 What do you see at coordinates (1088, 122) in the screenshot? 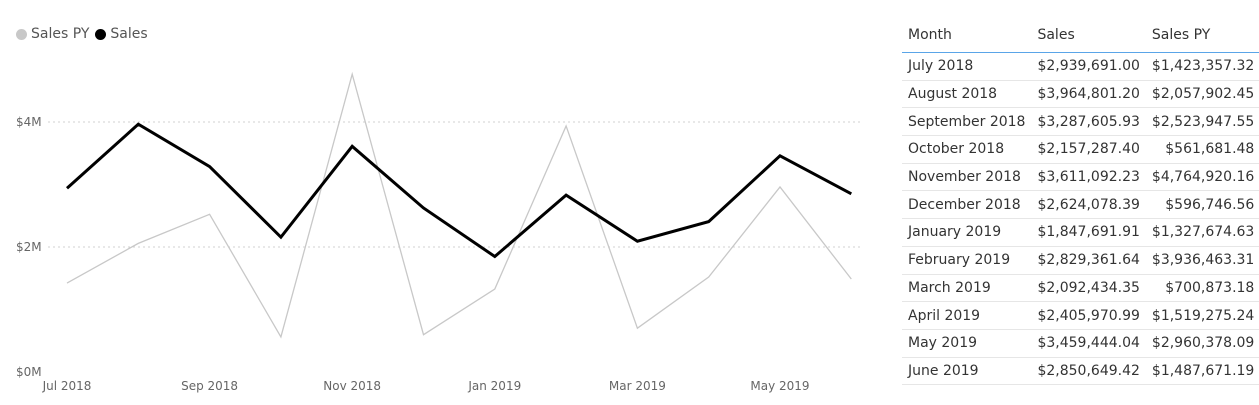
I see `cell-sales: $3,287,605.93` at bounding box center [1088, 122].